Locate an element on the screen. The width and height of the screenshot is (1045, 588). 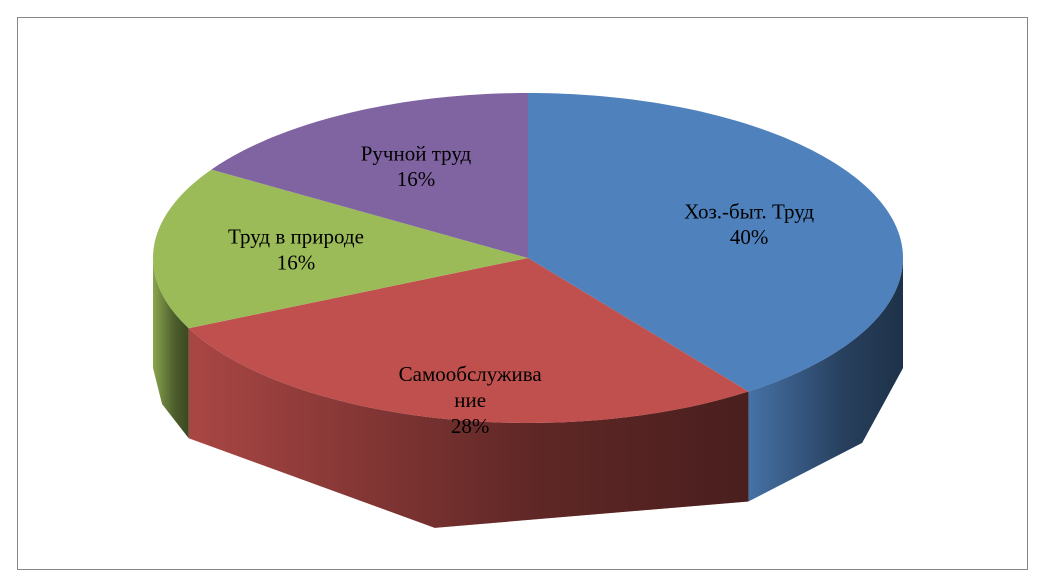
slice-label: Хоз.-быт. Труд is located at coordinates (749, 211).